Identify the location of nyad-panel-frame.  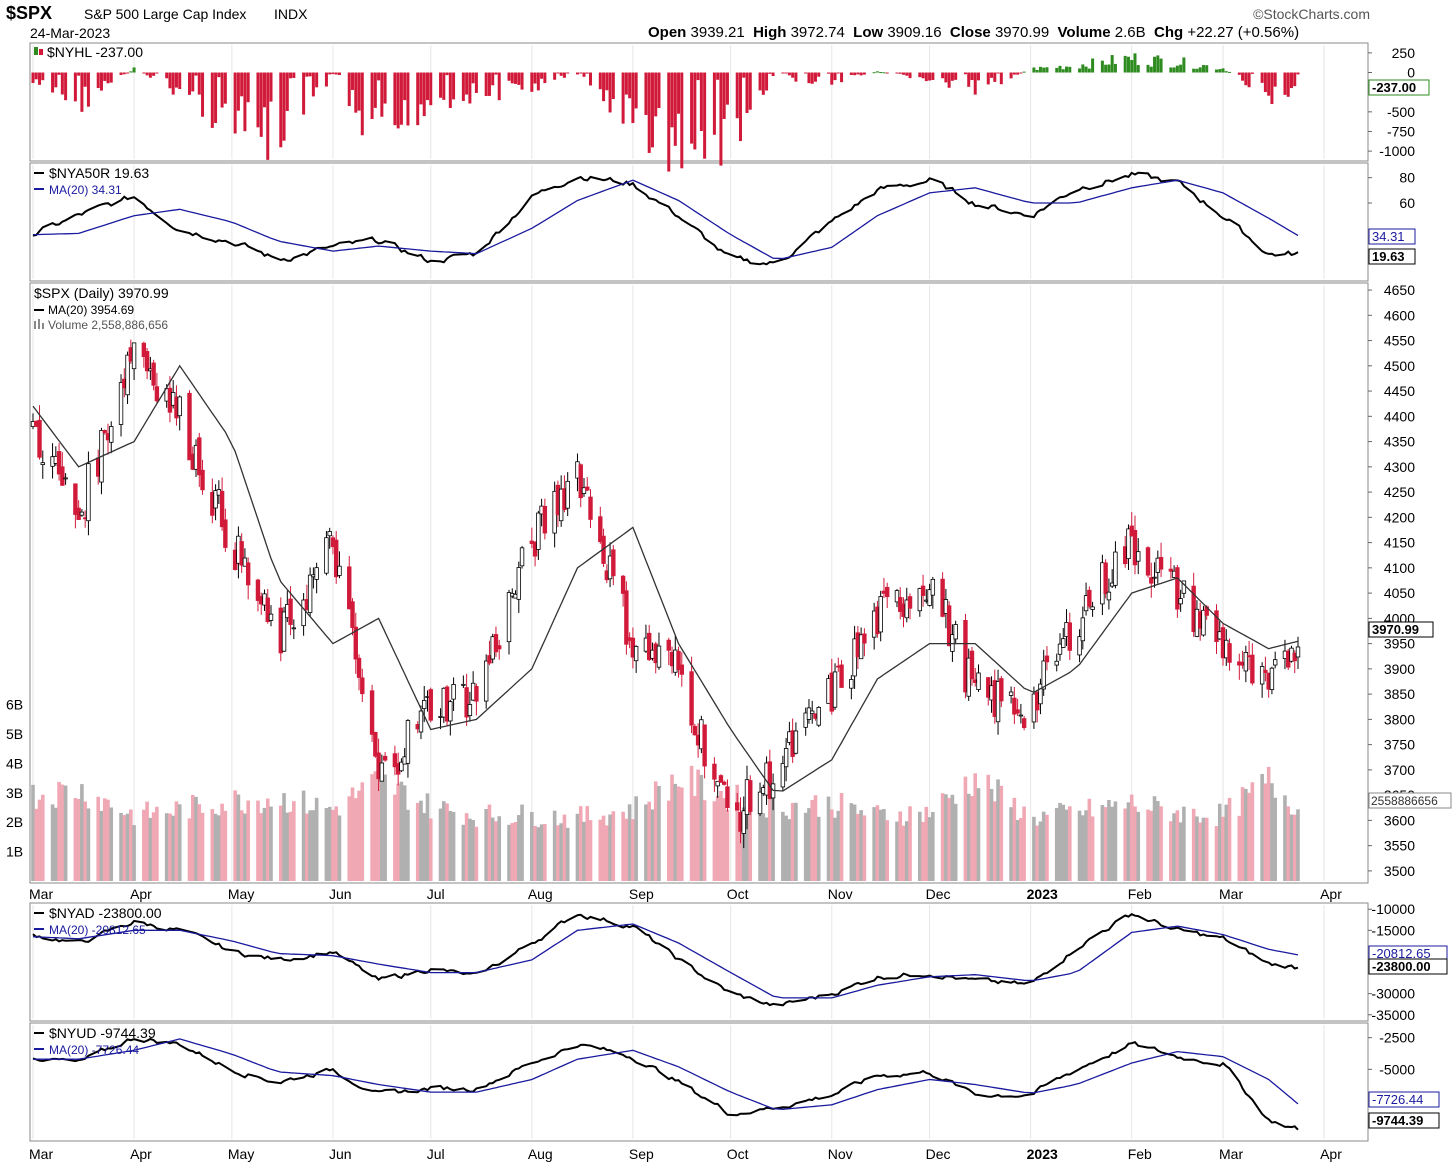
(699, 962).